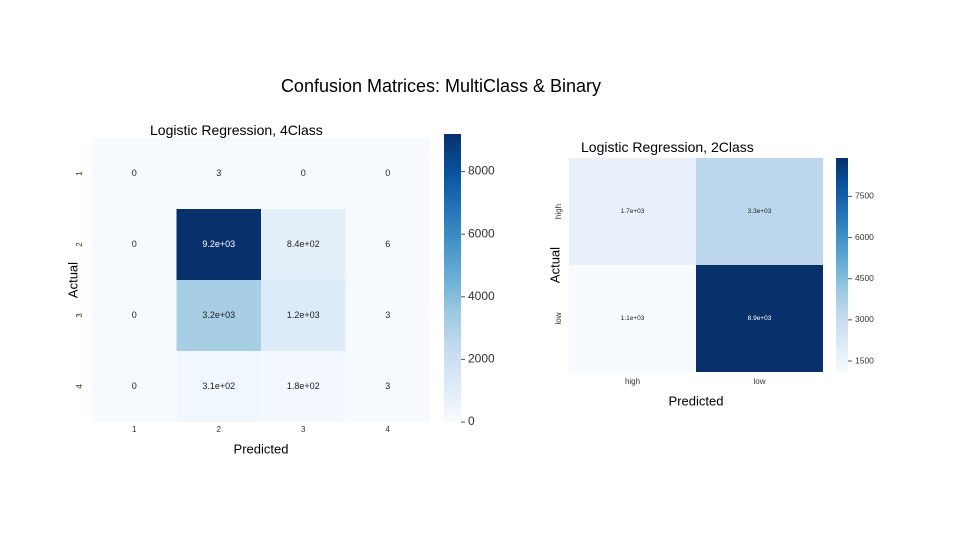 Image resolution: width=960 pixels, height=540 pixels. Describe the element at coordinates (632, 381) in the screenshot. I see `x-tick-label: high` at that location.